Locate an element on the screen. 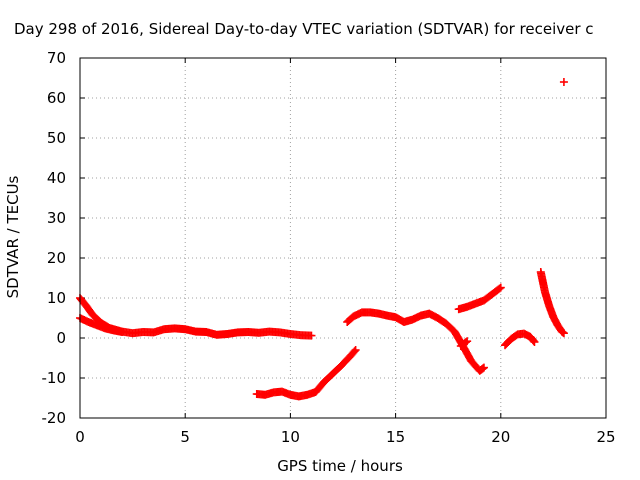 This screenshot has height=480, width=640. y-tick-label: 10 is located at coordinates (56, 298).